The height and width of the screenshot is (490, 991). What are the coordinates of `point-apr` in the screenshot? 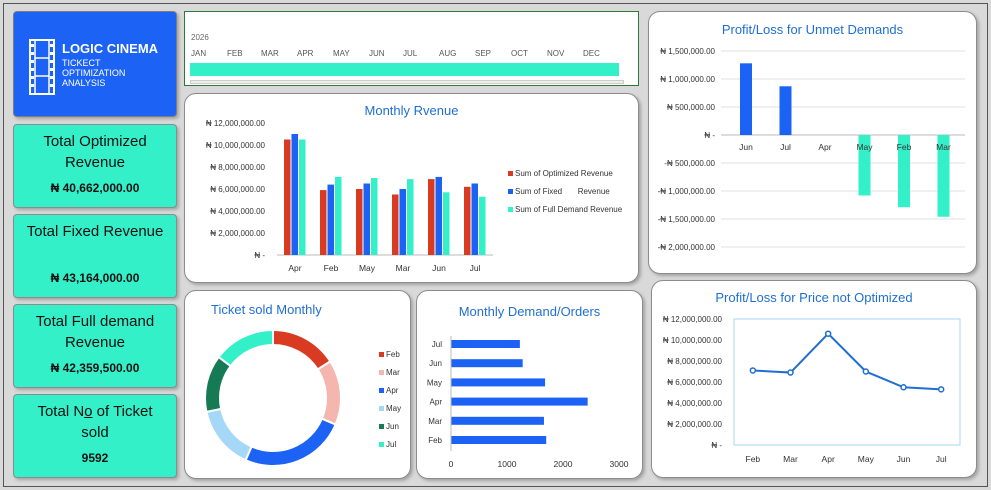 It's located at (828, 333).